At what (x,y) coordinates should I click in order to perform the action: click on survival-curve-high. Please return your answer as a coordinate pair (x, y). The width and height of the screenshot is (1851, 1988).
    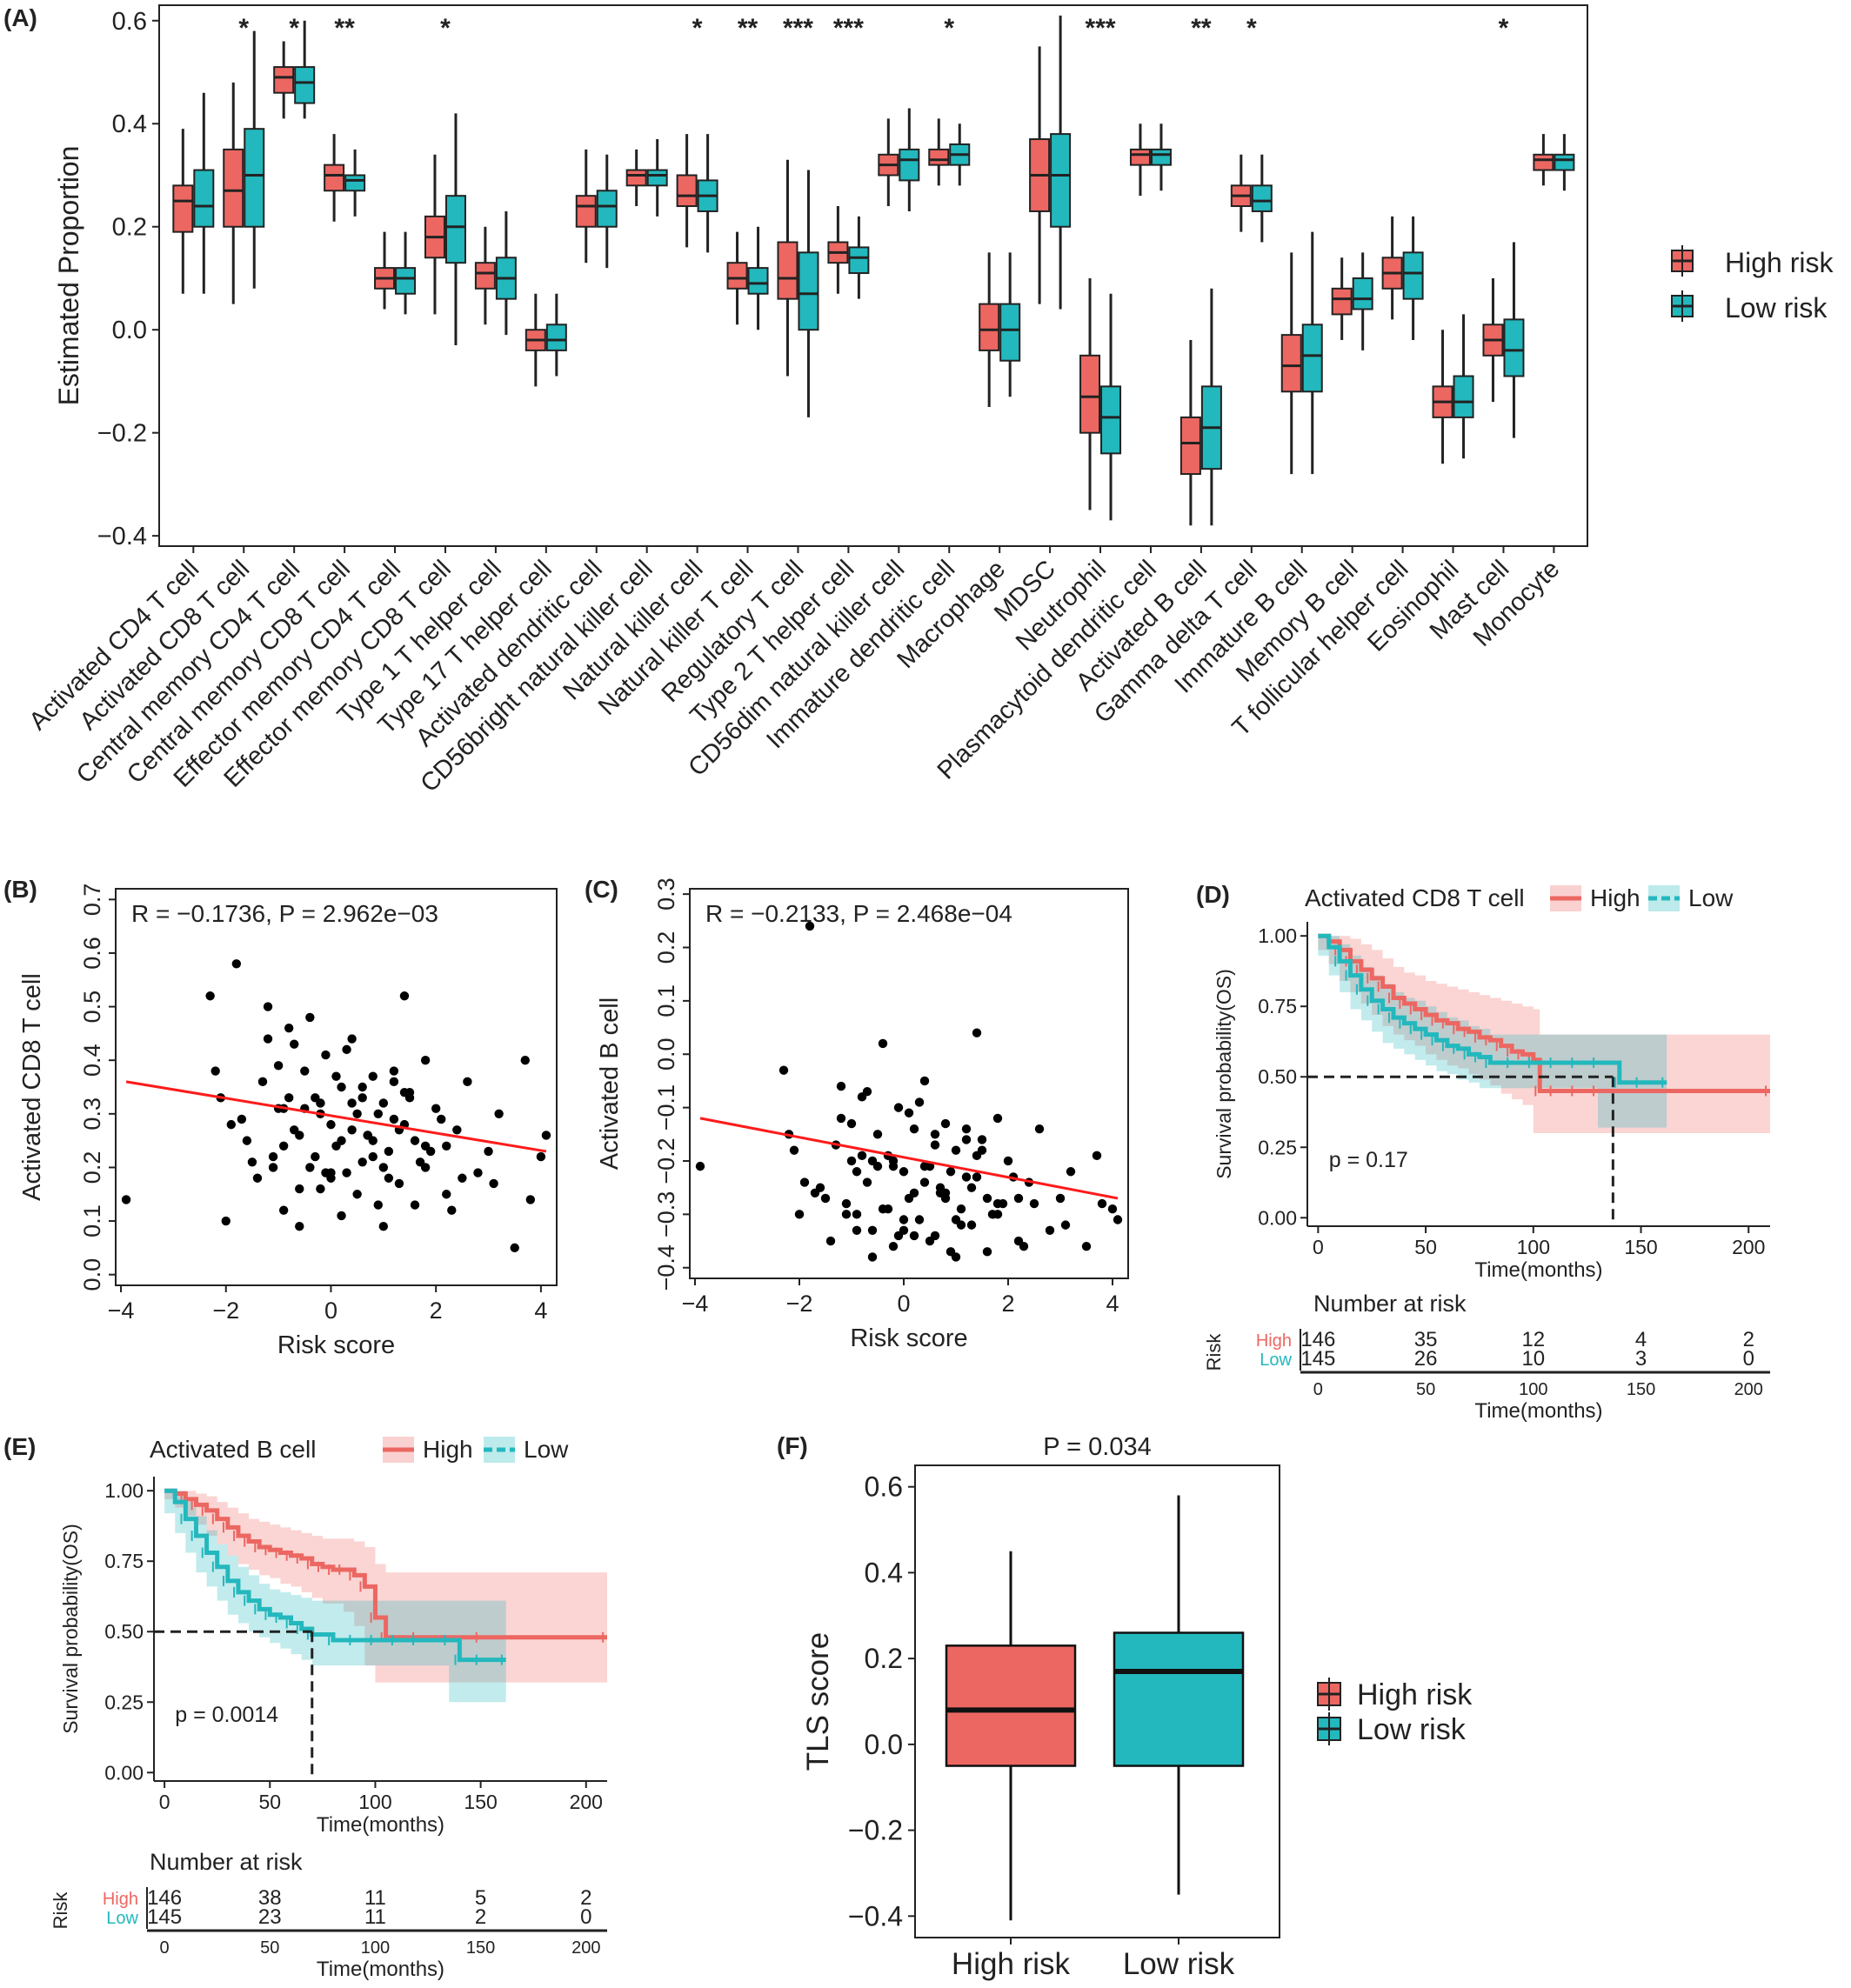
    Looking at the image, I should click on (1544, 1013).